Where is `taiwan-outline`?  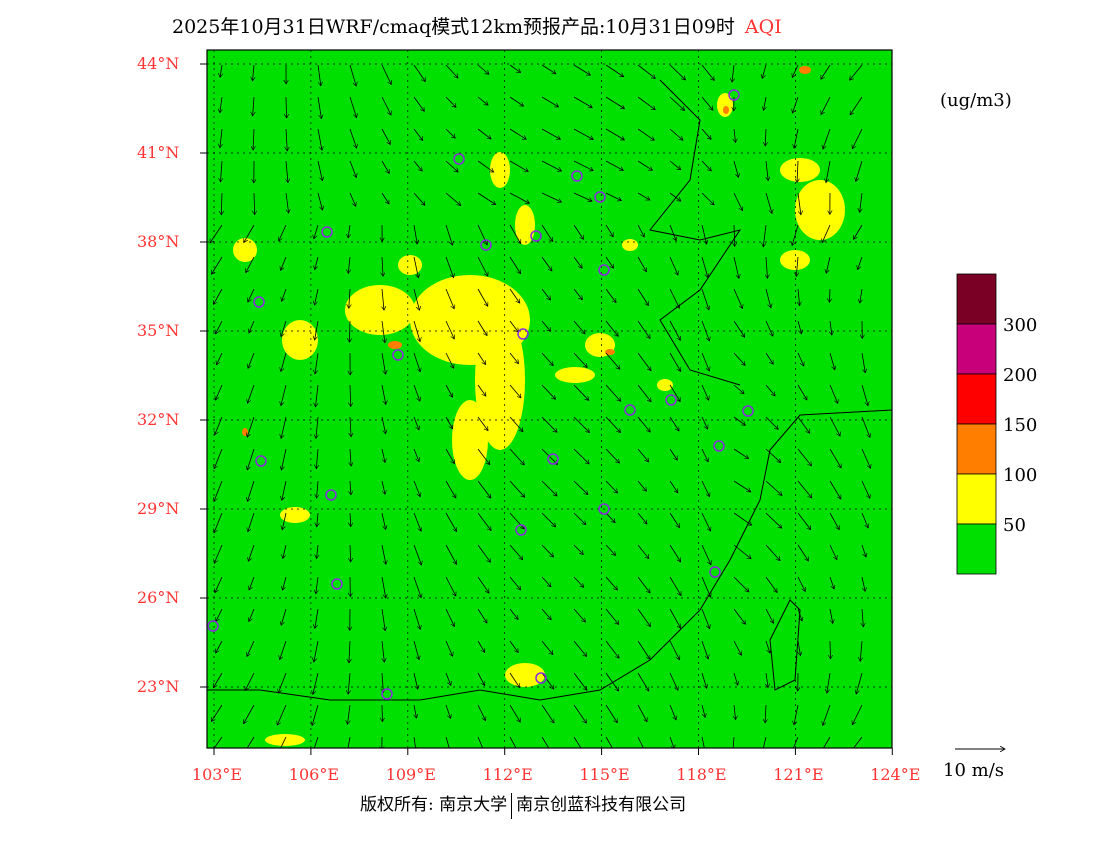
taiwan-outline is located at coordinates (785, 645).